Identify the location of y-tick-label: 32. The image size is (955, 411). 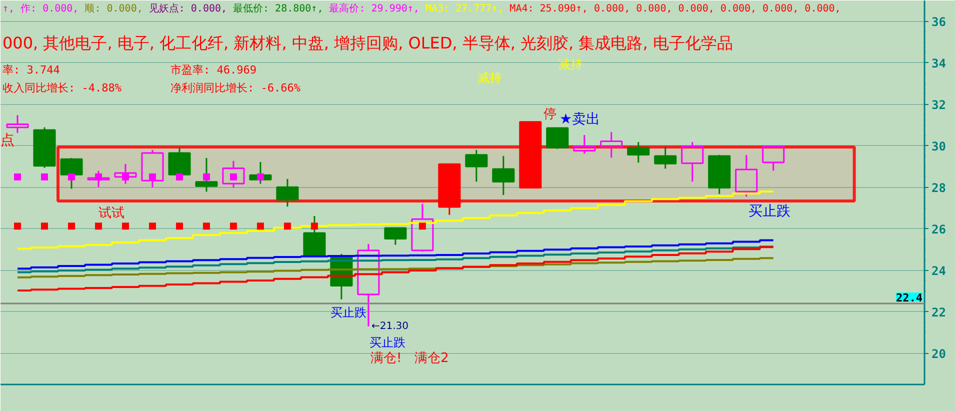
(939, 105).